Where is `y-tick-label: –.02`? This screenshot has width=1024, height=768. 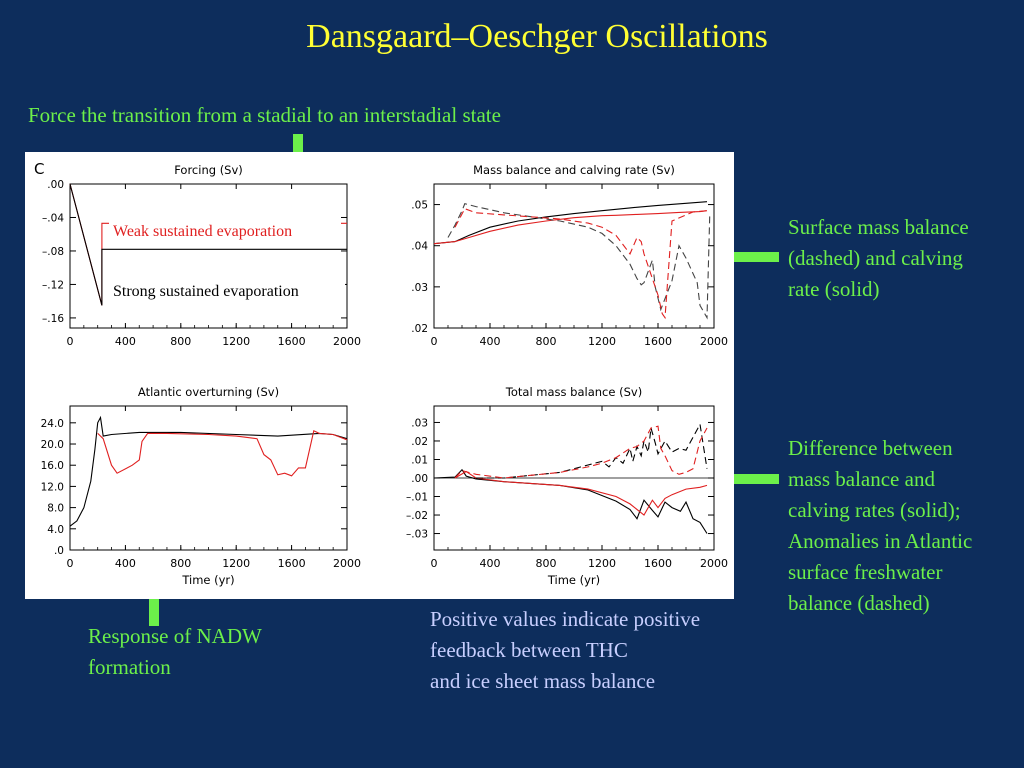
y-tick-label: –.02 is located at coordinates (417, 516).